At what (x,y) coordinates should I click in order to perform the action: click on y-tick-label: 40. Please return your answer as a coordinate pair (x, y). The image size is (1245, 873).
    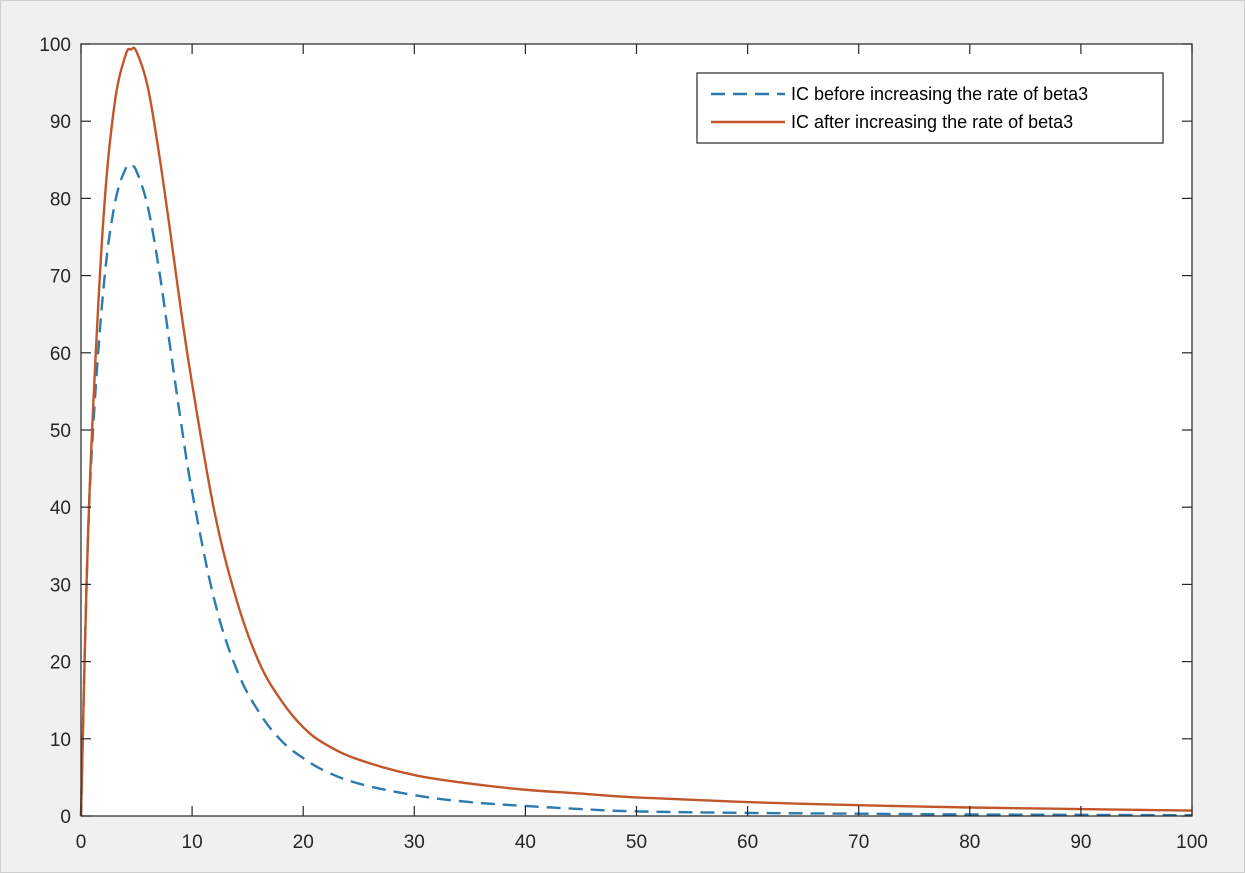
    Looking at the image, I should click on (60, 508).